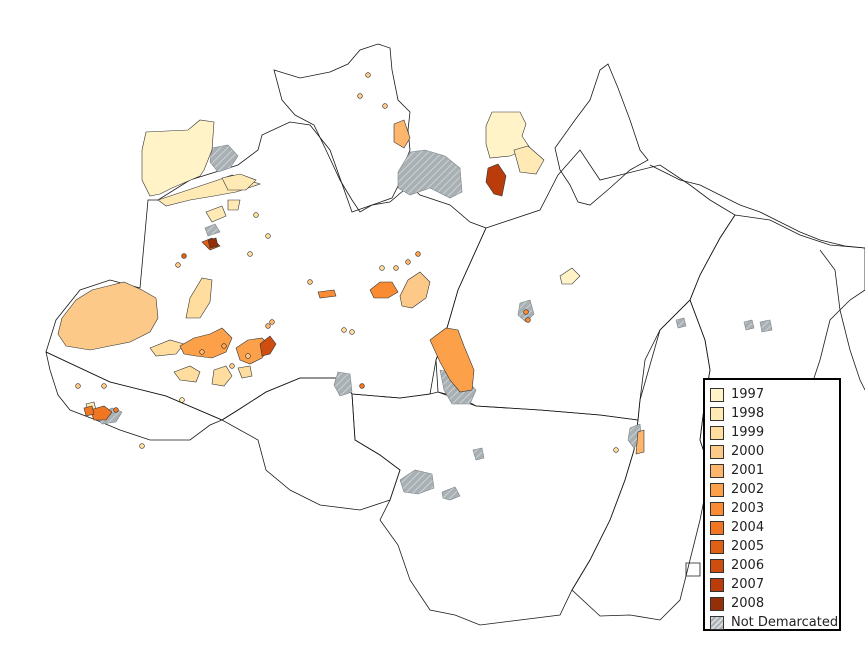 This screenshot has height=646, width=865. Describe the element at coordinates (311, 444) in the screenshot. I see `state-boundary-rondonia` at that location.